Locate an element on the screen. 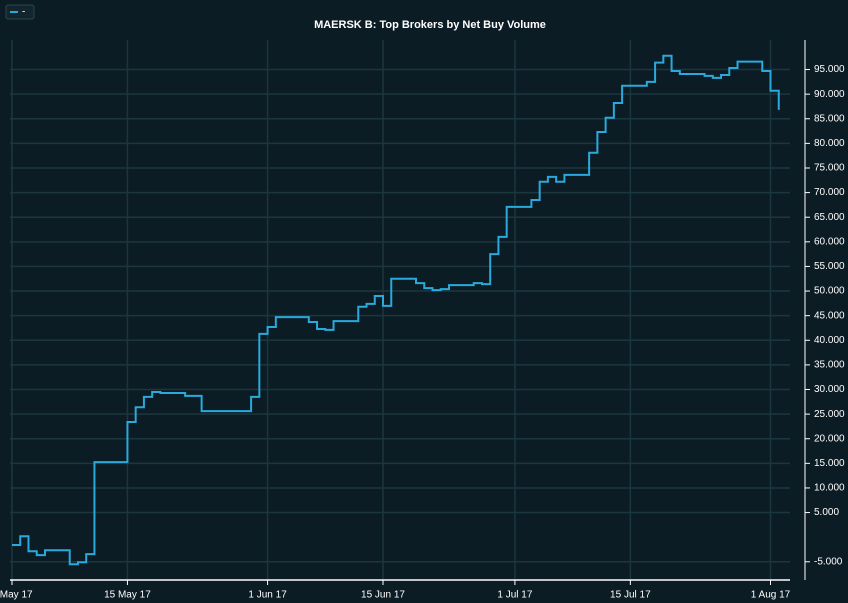  x-tick-label: 15 May 17 is located at coordinates (127, 595).